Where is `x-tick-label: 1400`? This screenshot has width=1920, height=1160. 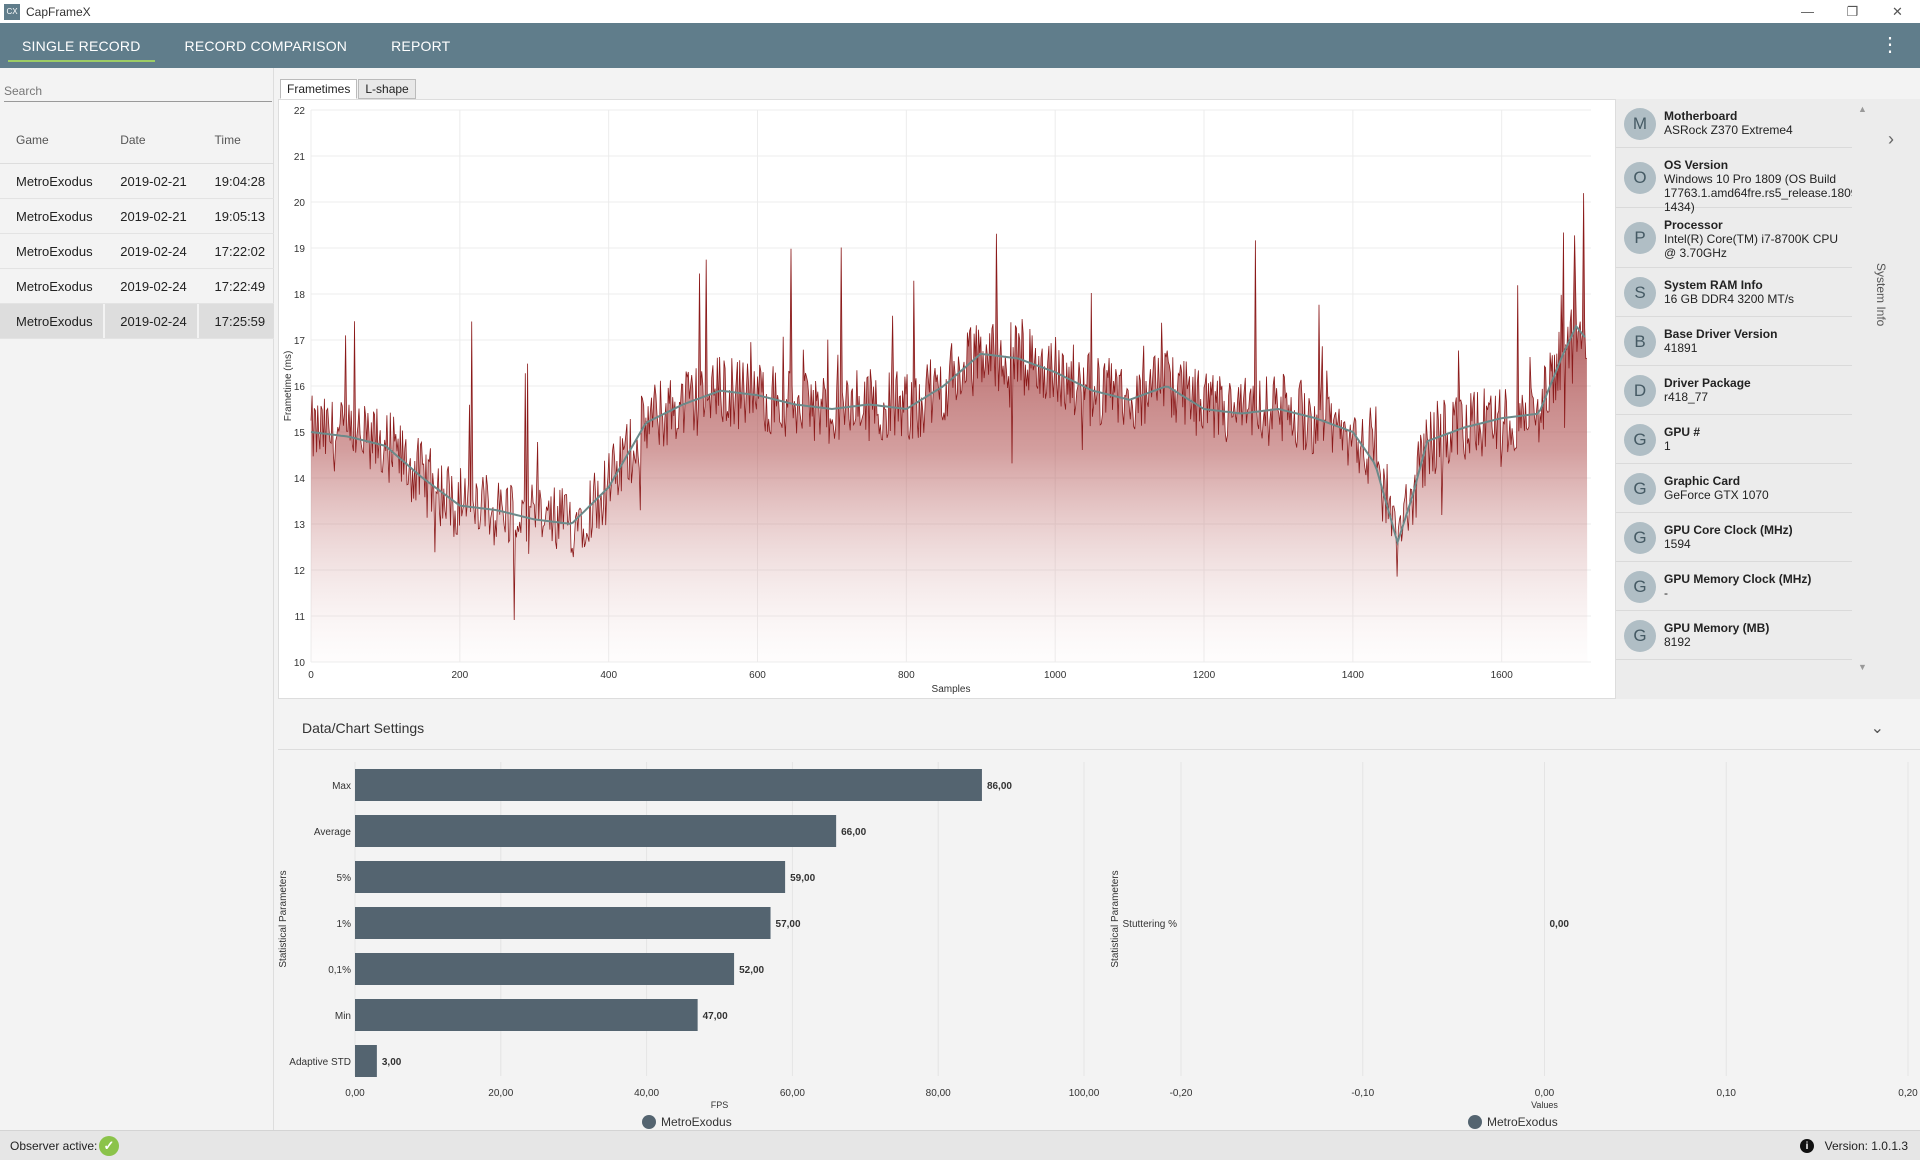 x-tick-label: 1400 is located at coordinates (1353, 675).